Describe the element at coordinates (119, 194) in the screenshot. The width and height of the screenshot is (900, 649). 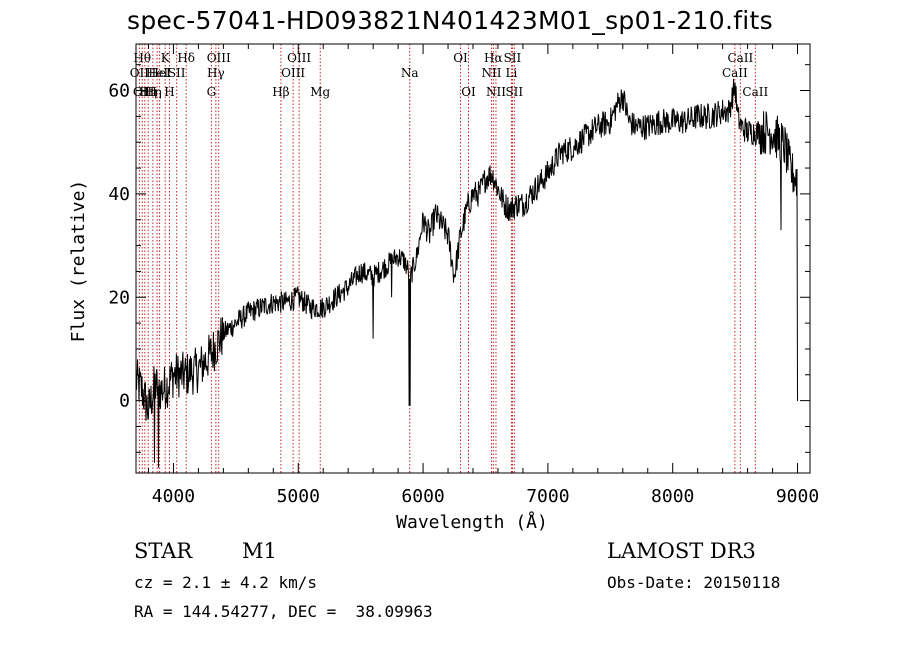
I see `y-tick-label-2: 40` at that location.